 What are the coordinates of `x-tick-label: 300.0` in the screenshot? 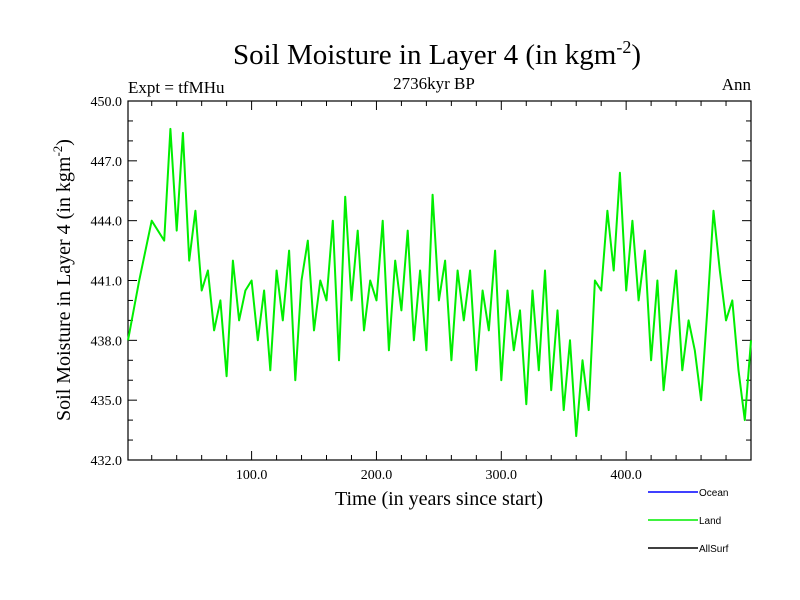 It's located at (502, 475).